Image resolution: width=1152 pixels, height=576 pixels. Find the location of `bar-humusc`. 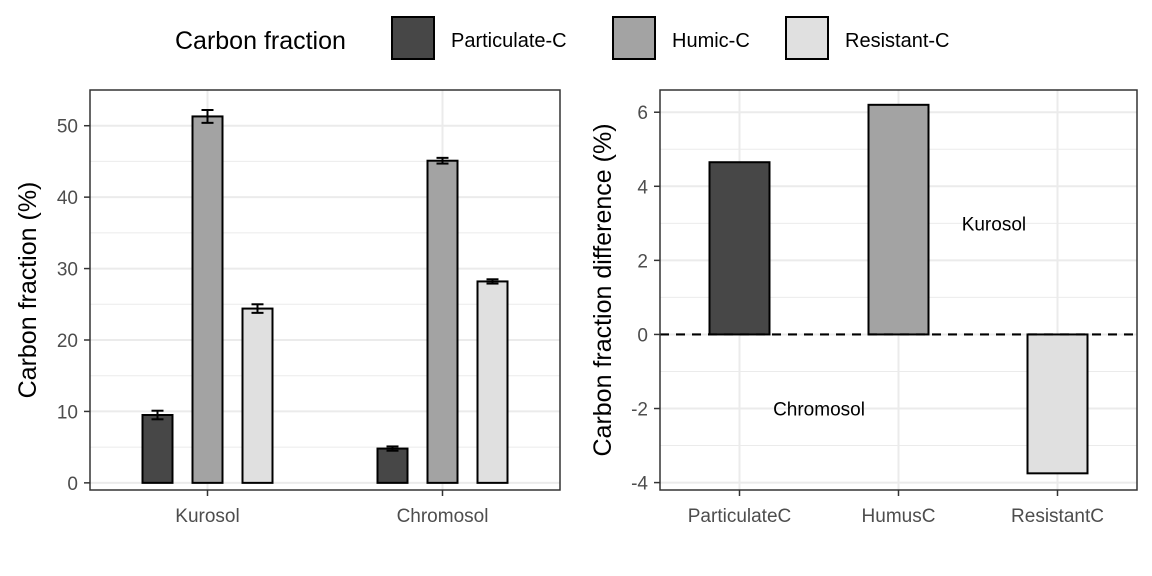

bar-humusc is located at coordinates (898, 219).